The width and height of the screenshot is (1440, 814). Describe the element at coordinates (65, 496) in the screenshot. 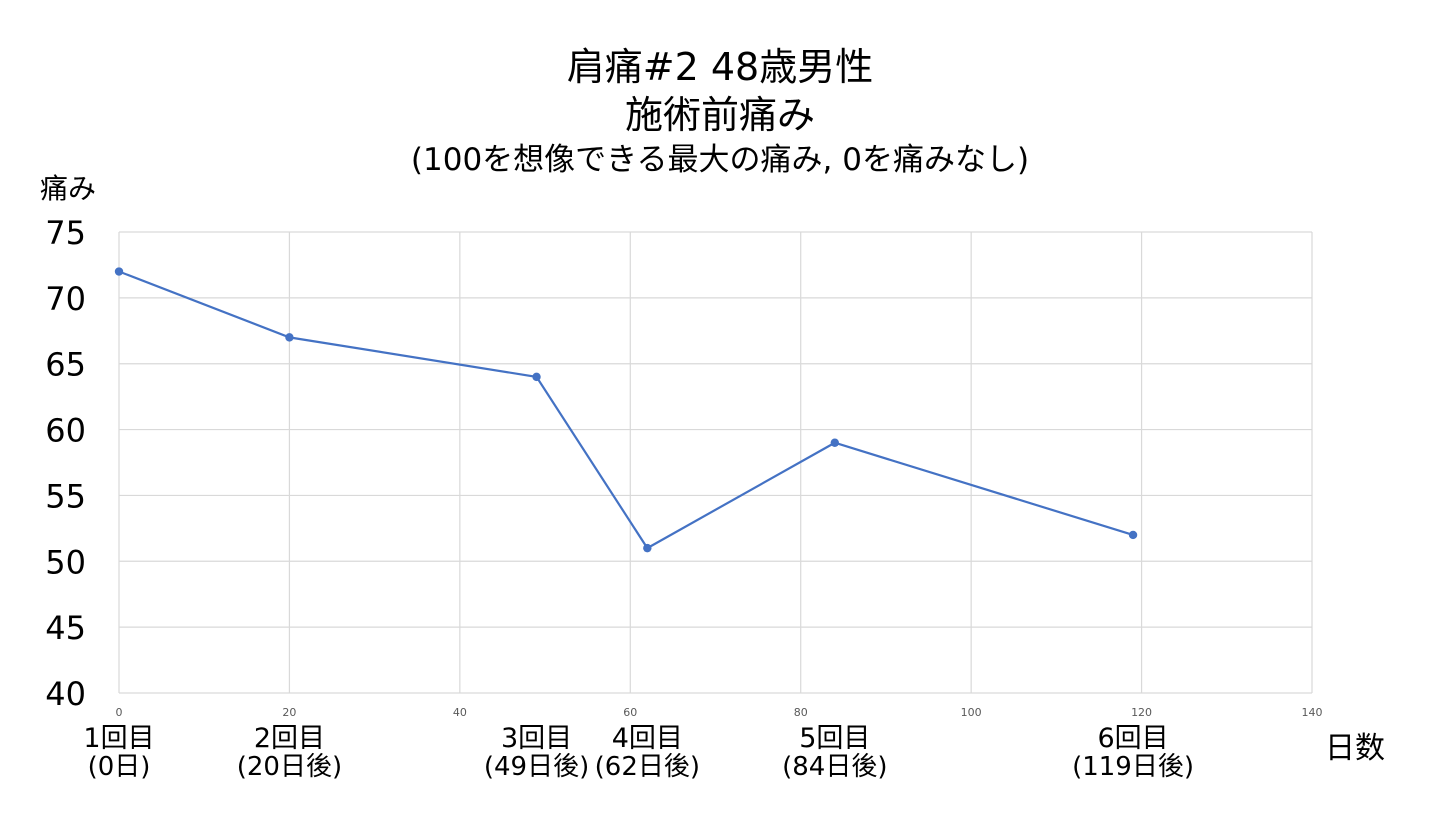

I see `y-tick-label: 55` at that location.